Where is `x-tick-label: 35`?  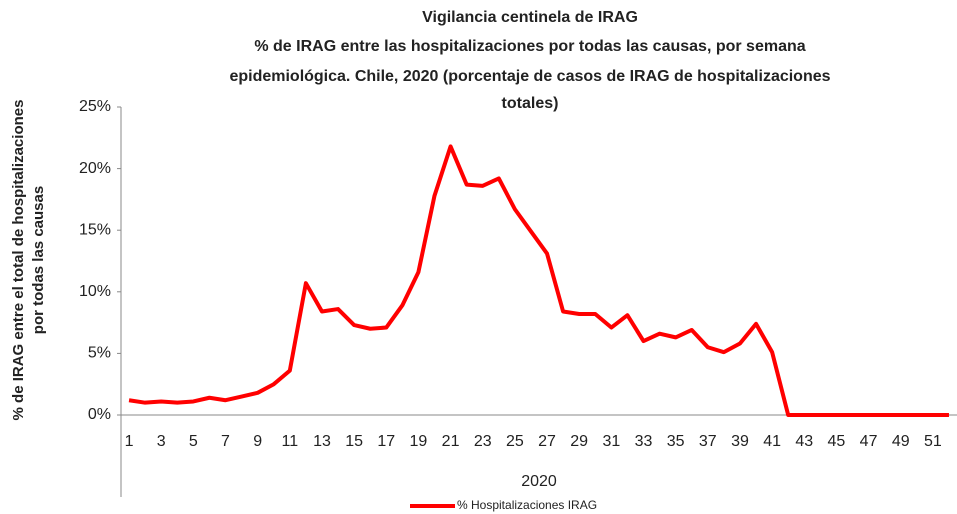
x-tick-label: 35 is located at coordinates (676, 441).